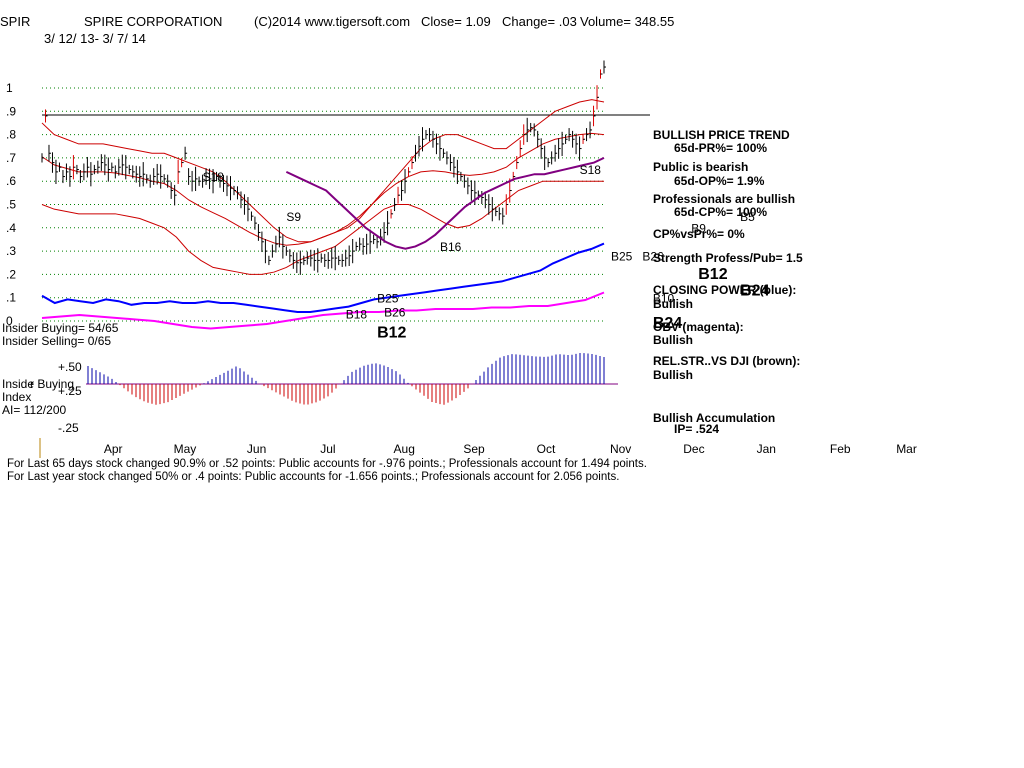 The height and width of the screenshot is (768, 1024). What do you see at coordinates (11, 158) in the screenshot?
I see `y-tick-label: .7` at bounding box center [11, 158].